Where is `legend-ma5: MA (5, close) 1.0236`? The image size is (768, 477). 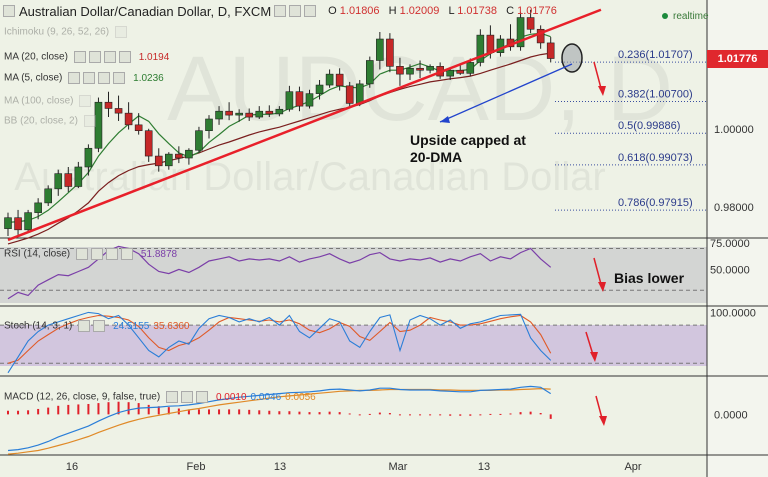
legend-ma5: MA (5, close) 1.0236 is located at coordinates (84, 78).